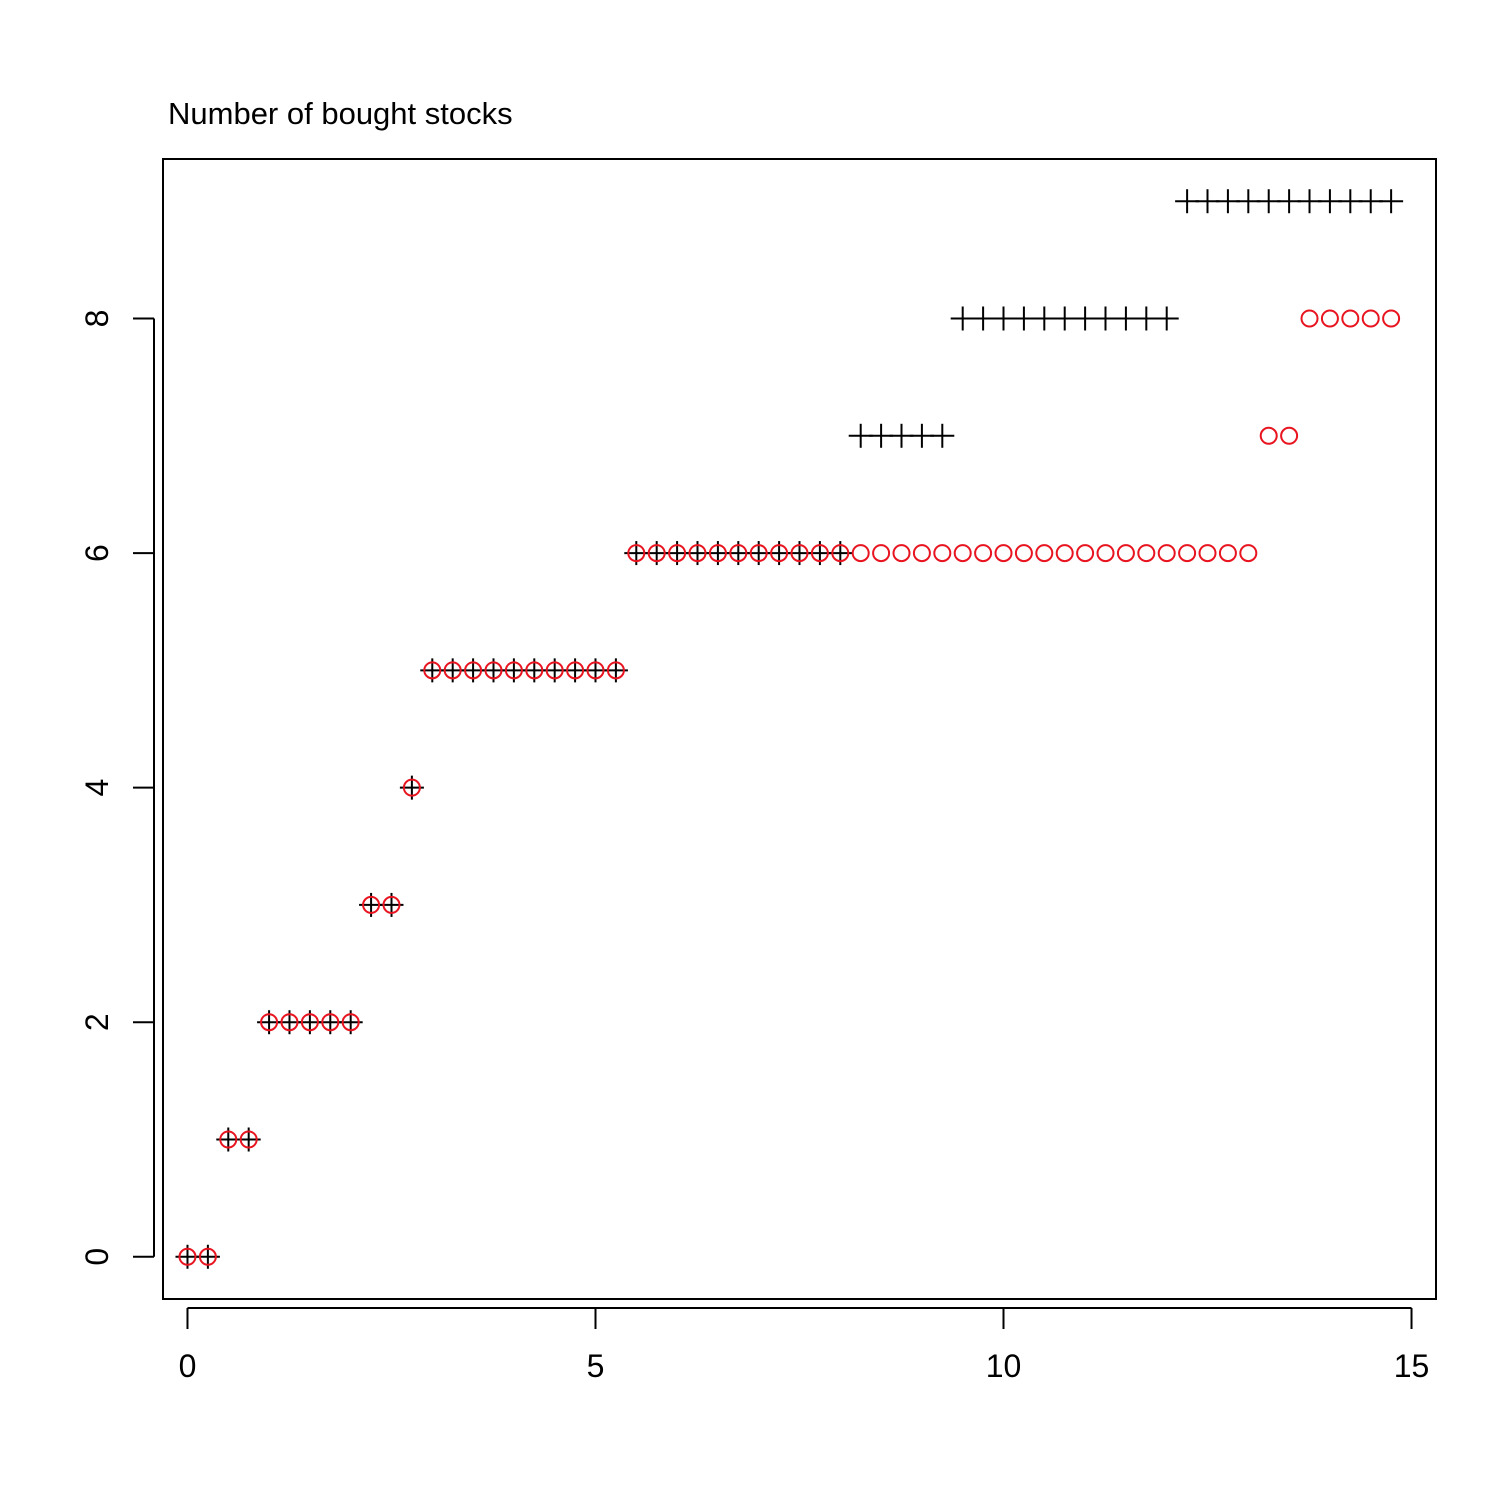  Describe the element at coordinates (97, 553) in the screenshot. I see `y-tick-label: 6` at that location.